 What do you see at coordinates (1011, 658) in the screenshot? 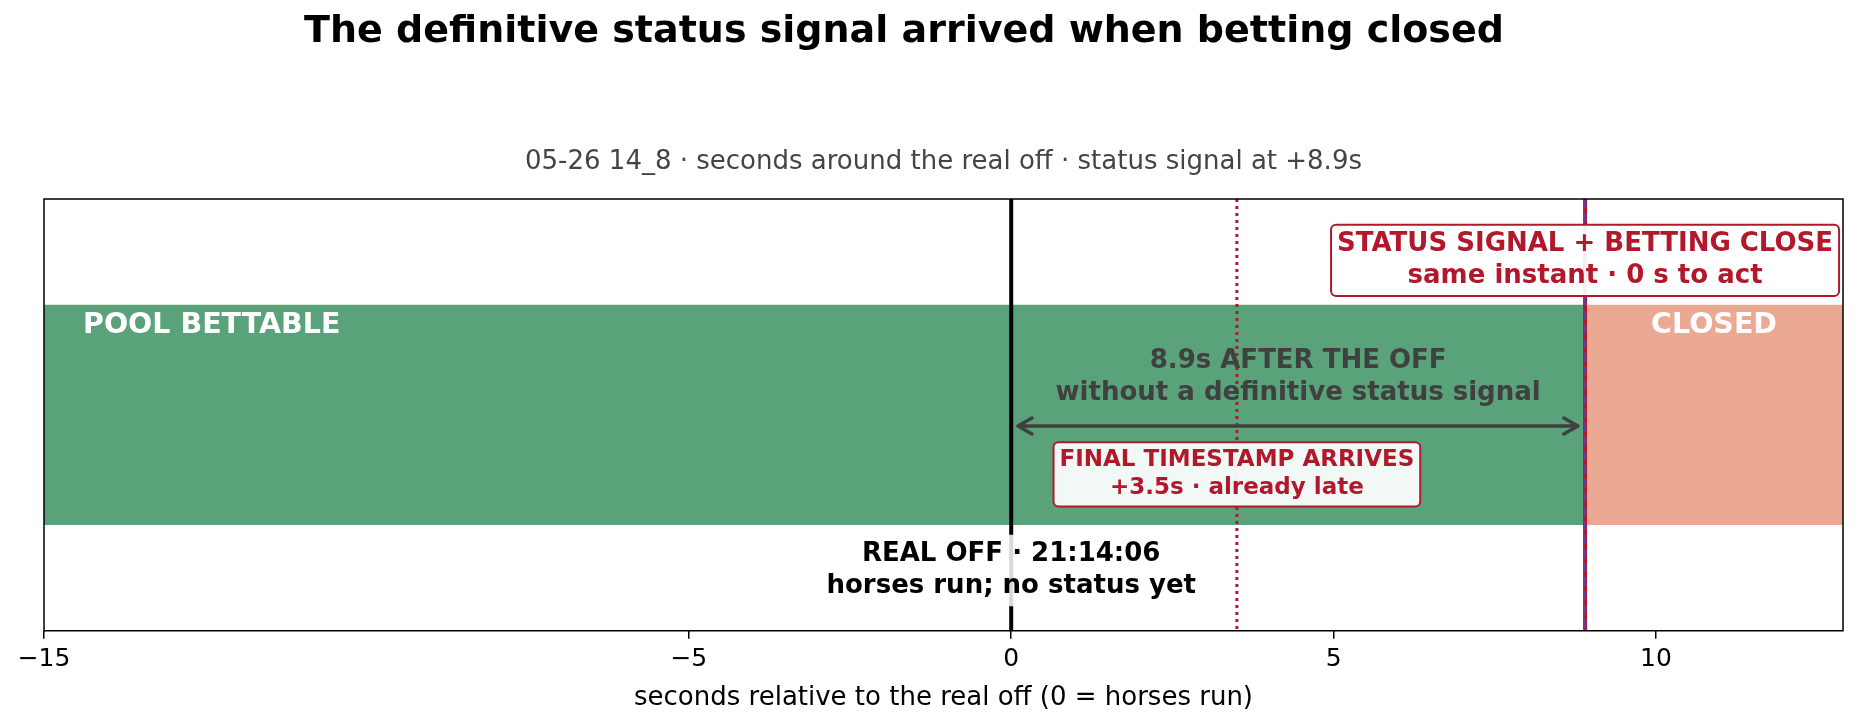
I see `x-tick-label: 0` at bounding box center [1011, 658].